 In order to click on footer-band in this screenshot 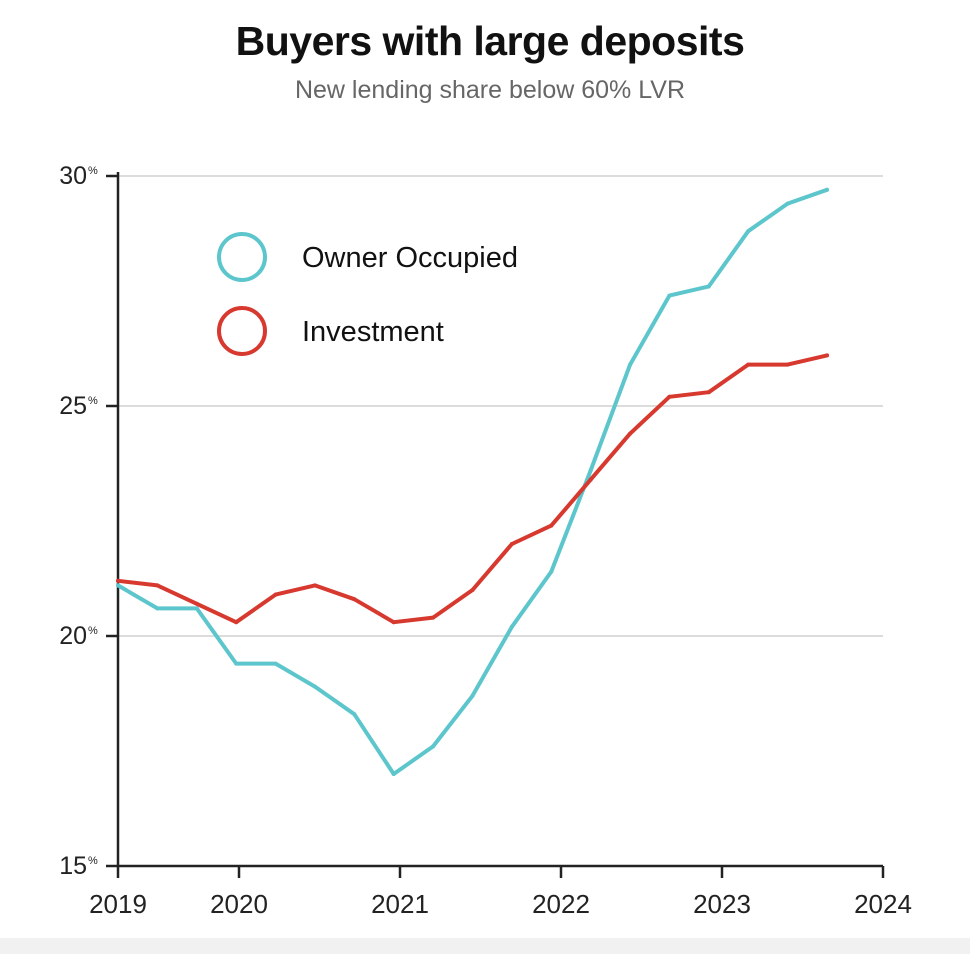, I will do `click(485, 946)`.